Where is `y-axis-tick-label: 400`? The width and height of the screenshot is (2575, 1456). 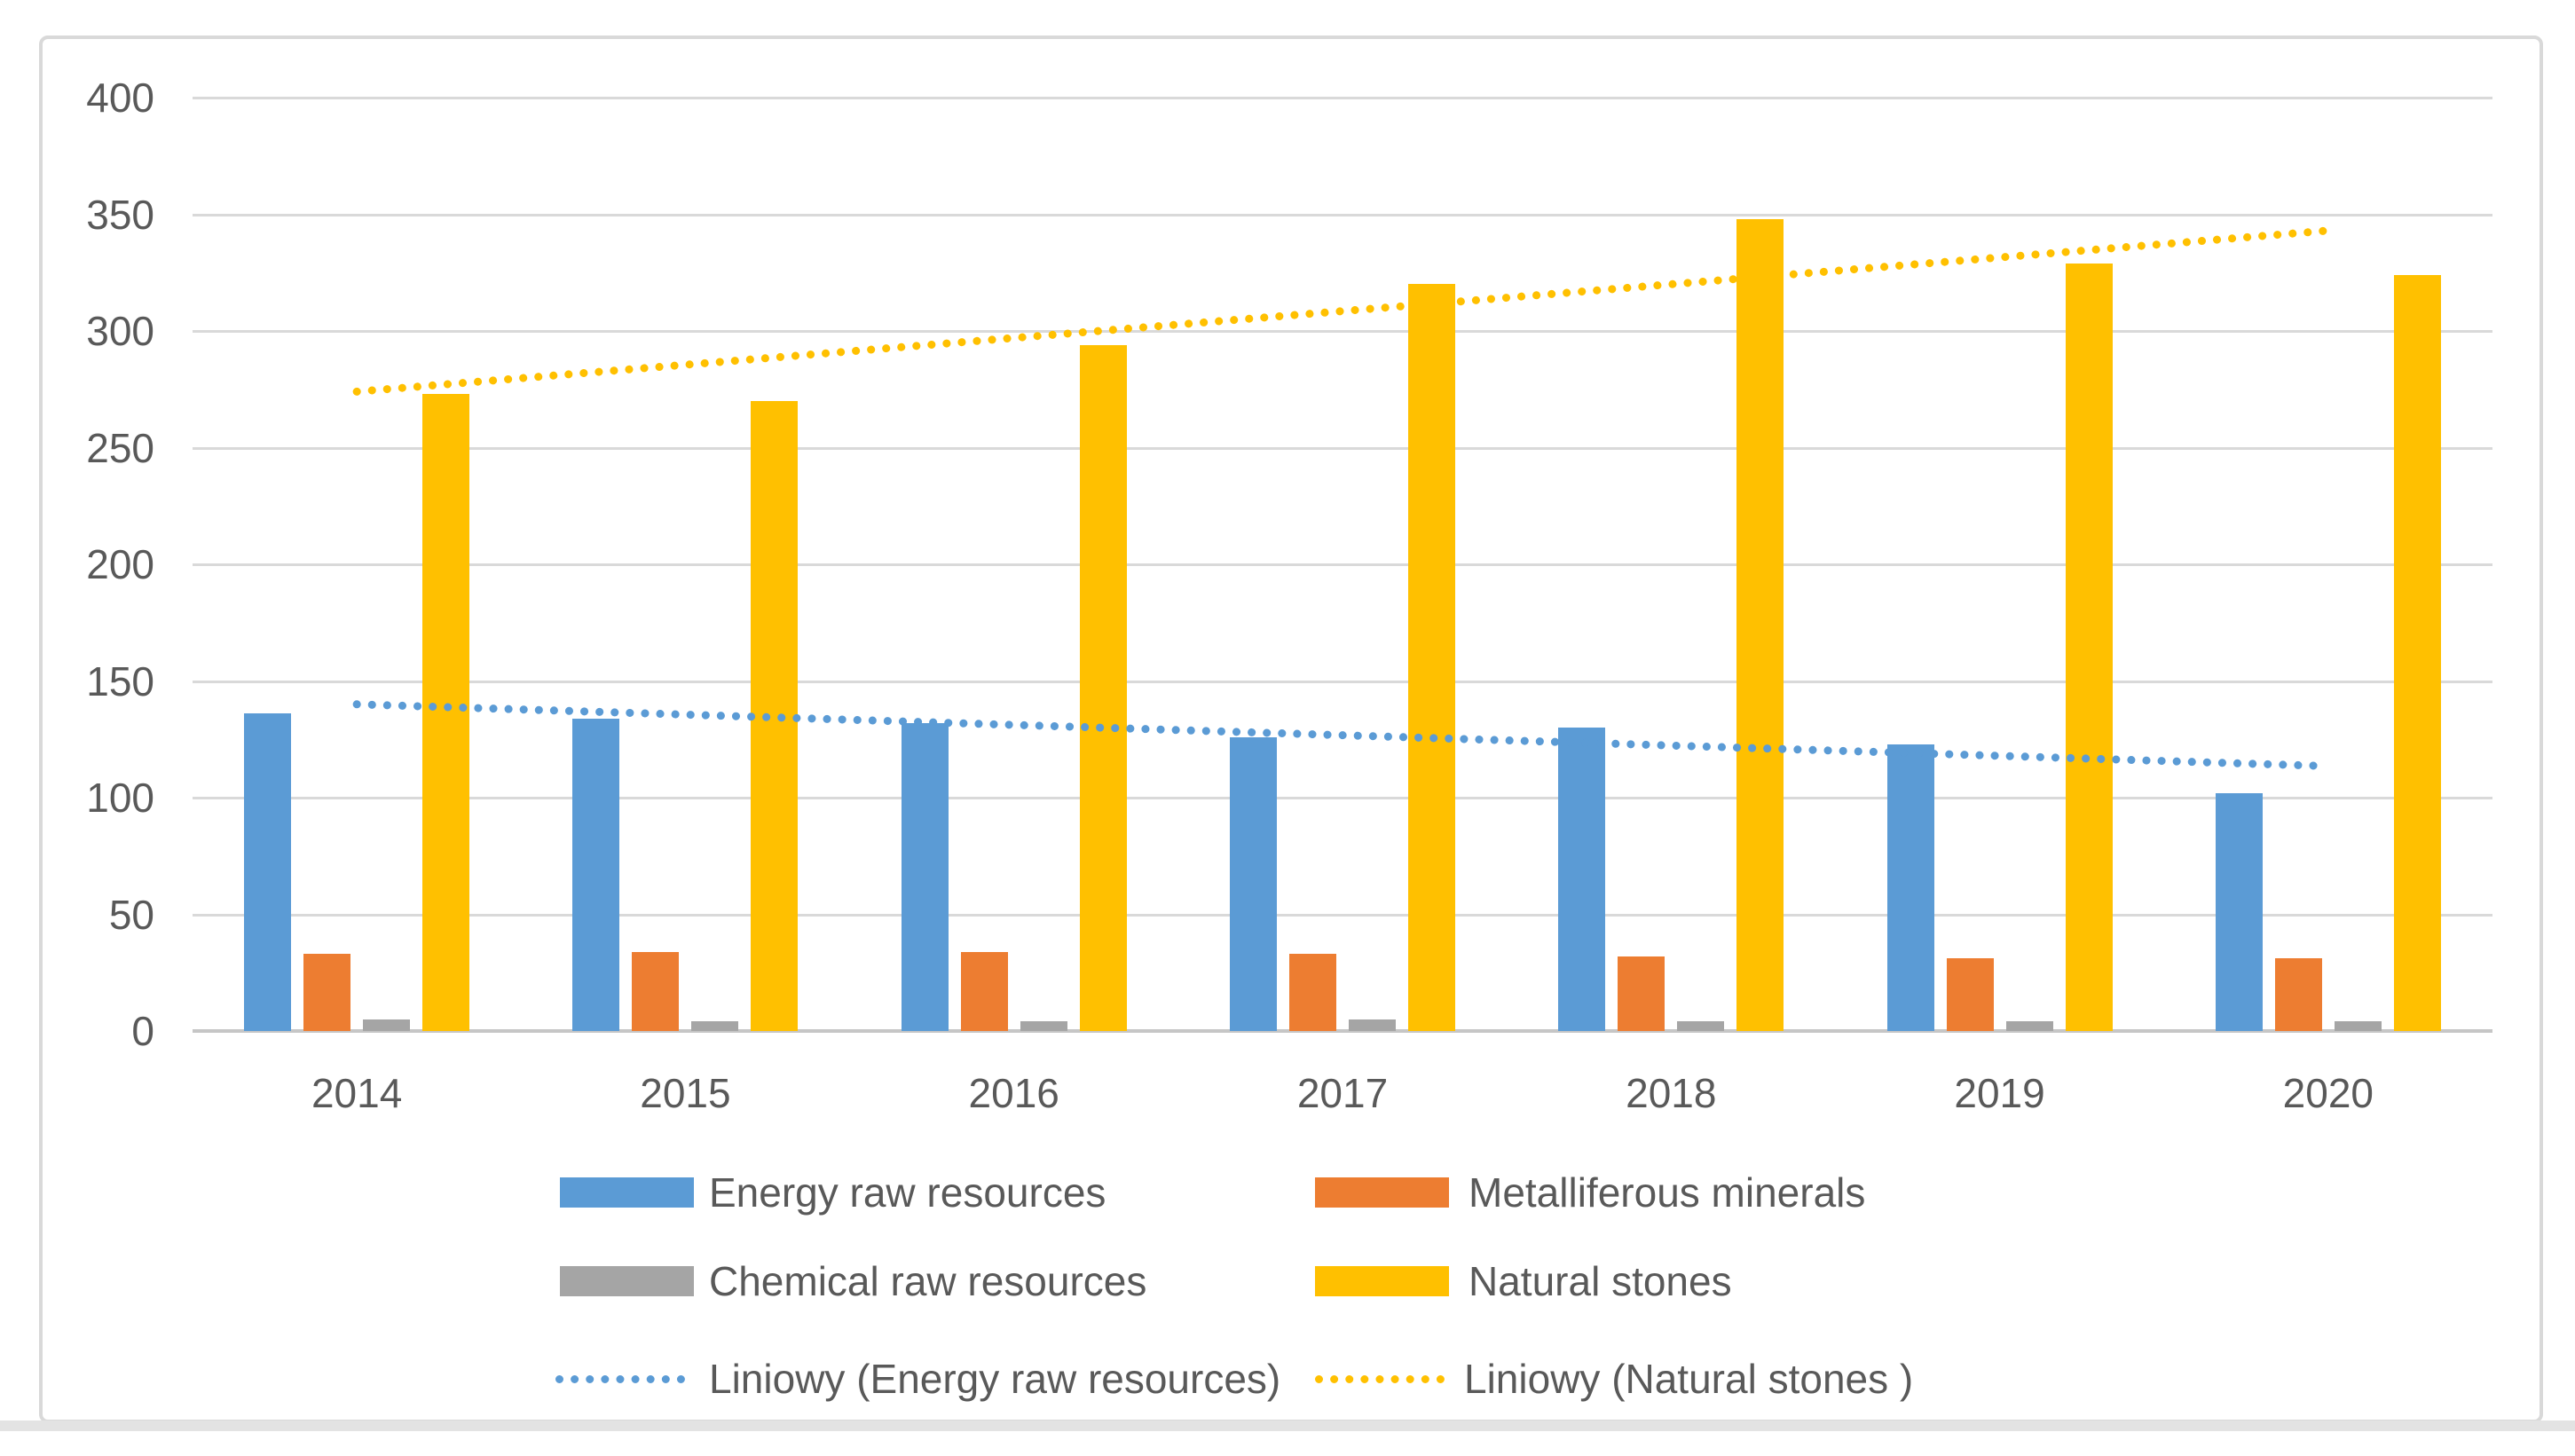
y-axis-tick-label: 400 is located at coordinates (120, 98).